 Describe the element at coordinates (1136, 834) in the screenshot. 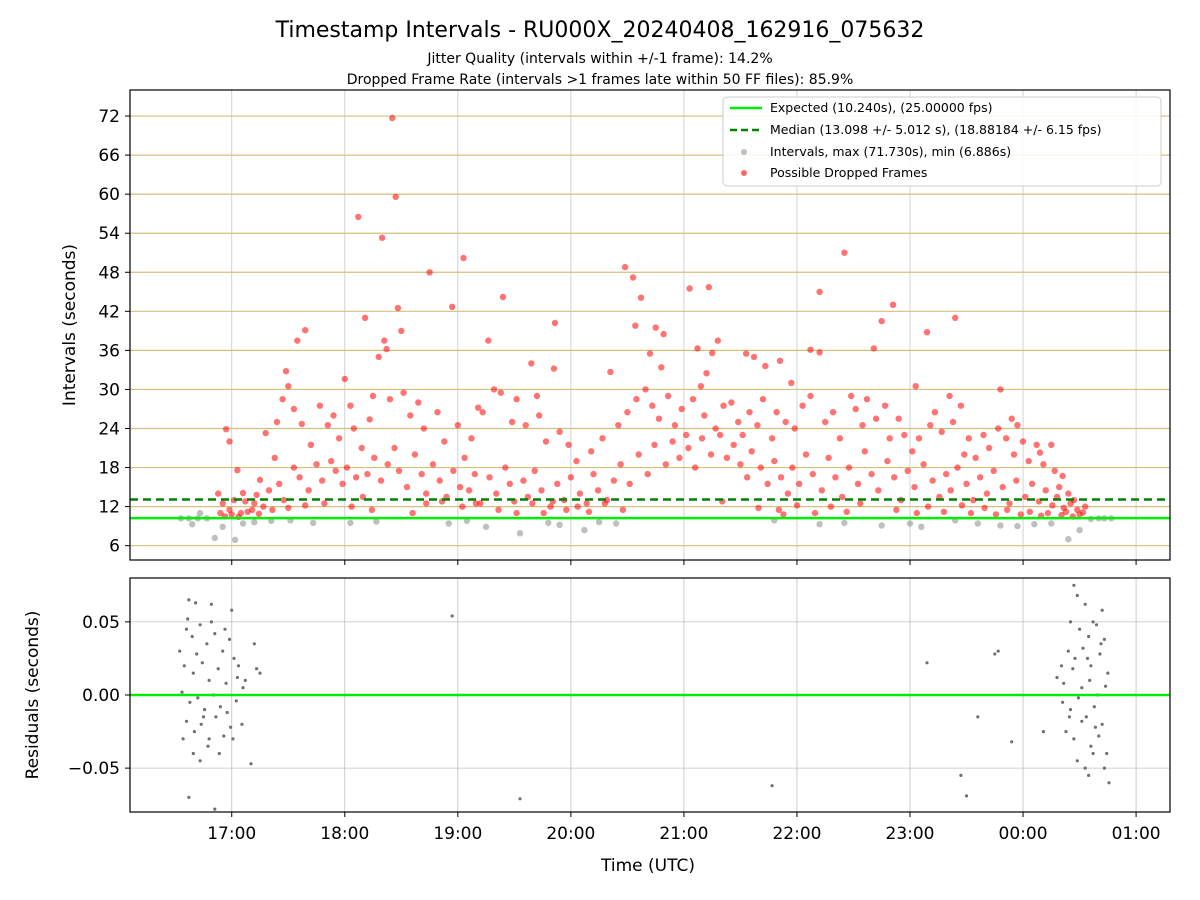

I see `x-tick-label: 01:00` at that location.